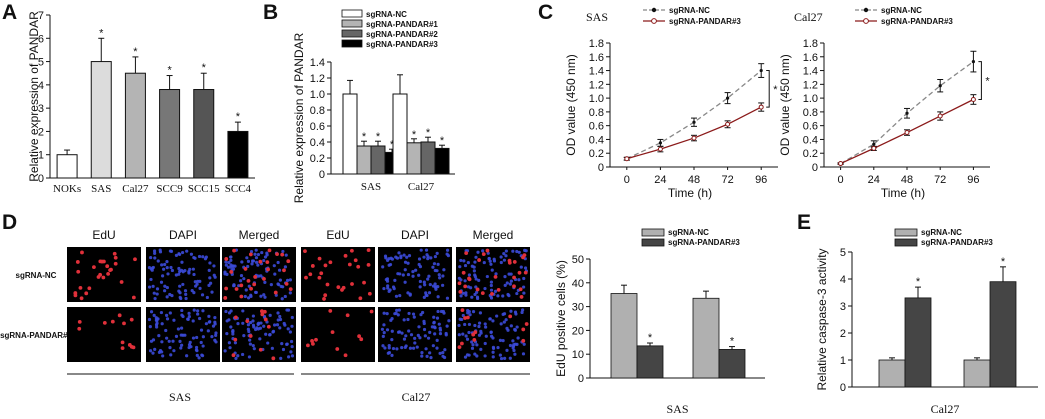  I want to click on x-axis-label: Time (h), so click(690, 193).